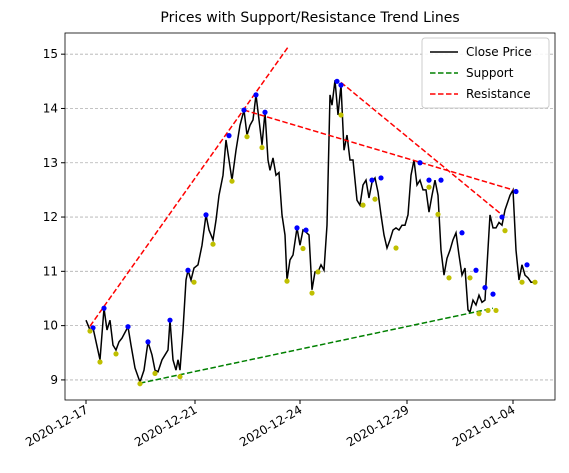  What do you see at coordinates (50, 217) in the screenshot?
I see `y-tick-label: 12` at bounding box center [50, 217].